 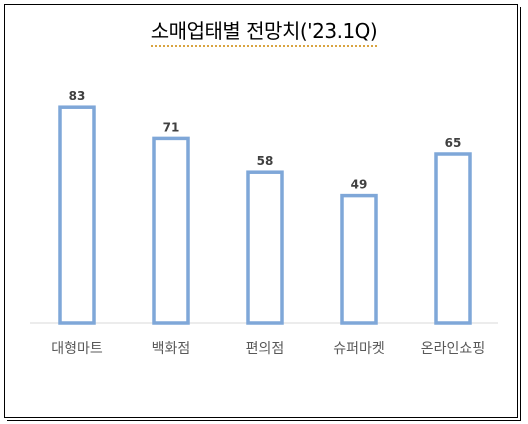 I want to click on category-label-4: 슈퍼마켓, so click(x=359, y=349).